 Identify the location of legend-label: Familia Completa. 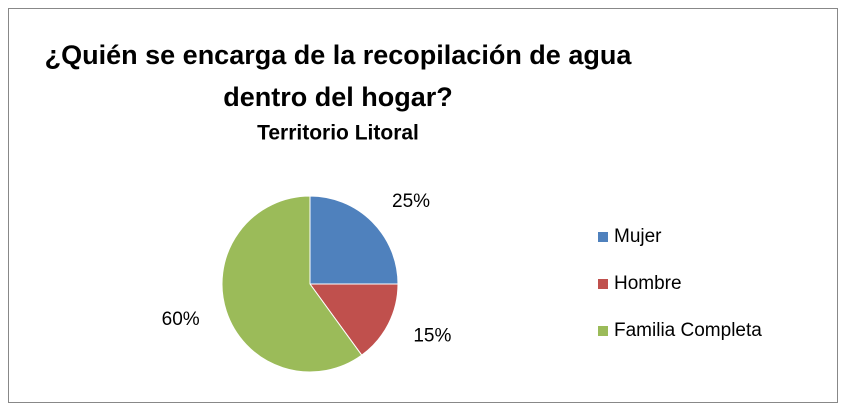
(688, 330).